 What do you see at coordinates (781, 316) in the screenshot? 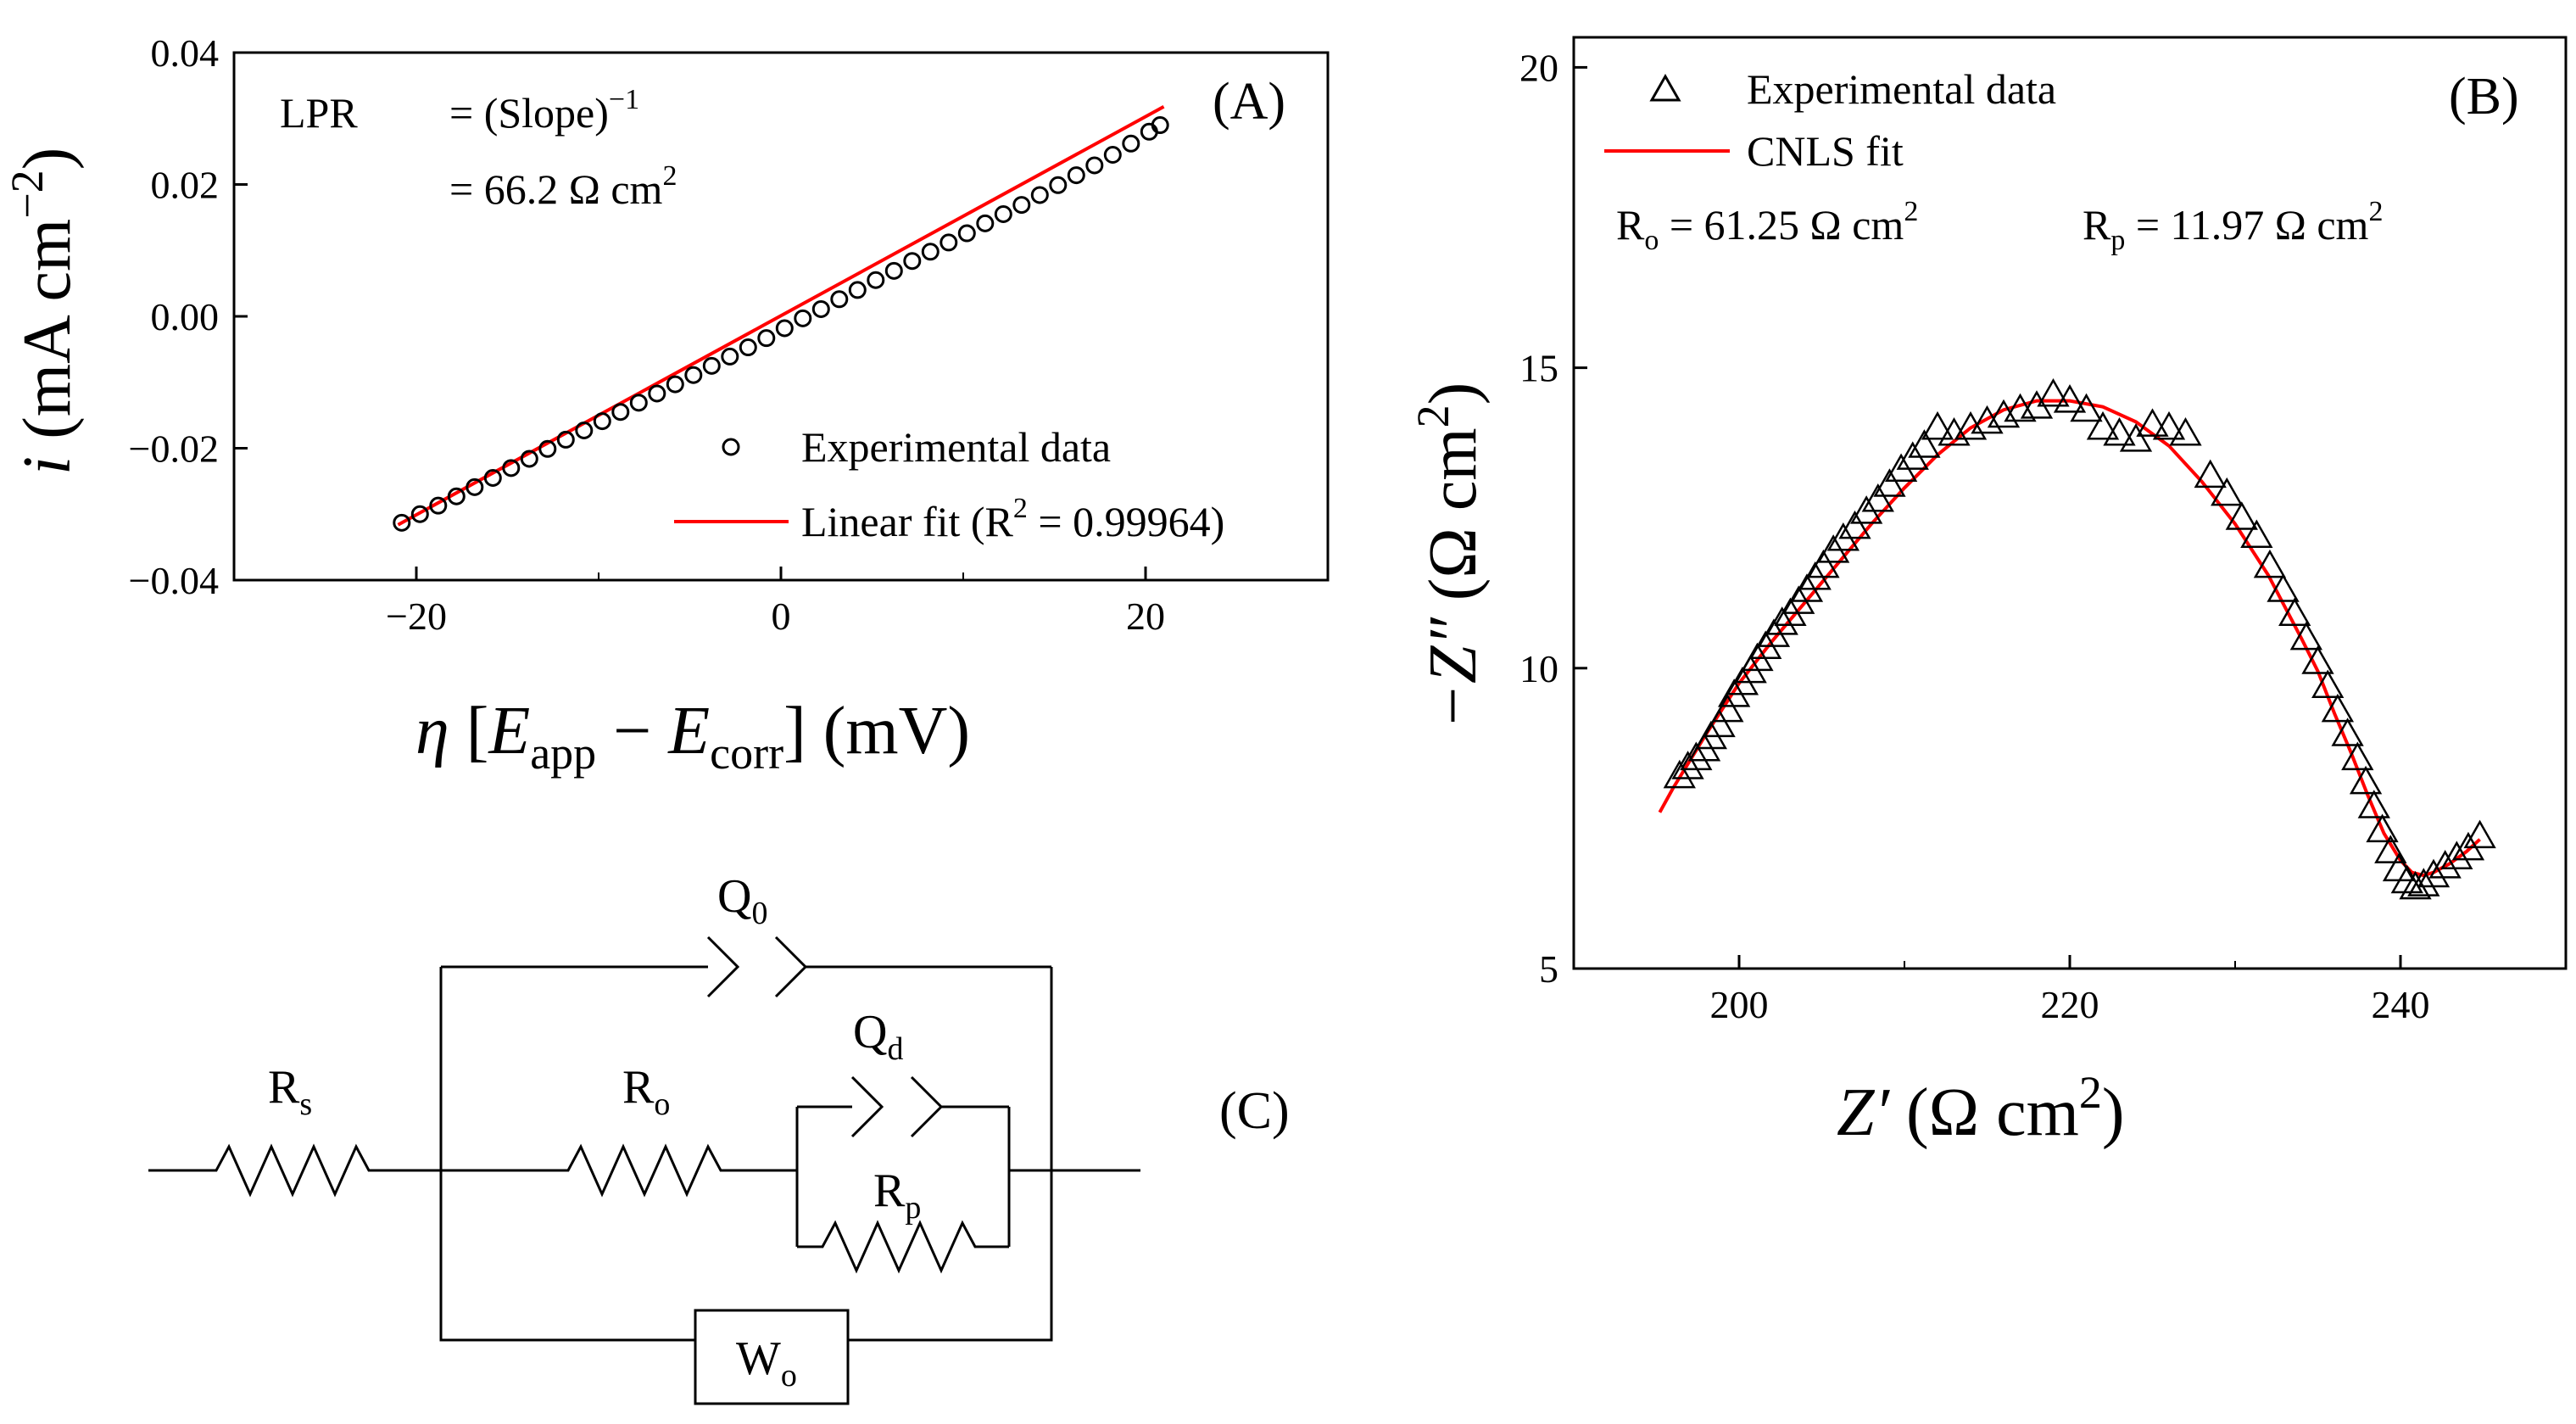
I see `fit-curve` at bounding box center [781, 316].